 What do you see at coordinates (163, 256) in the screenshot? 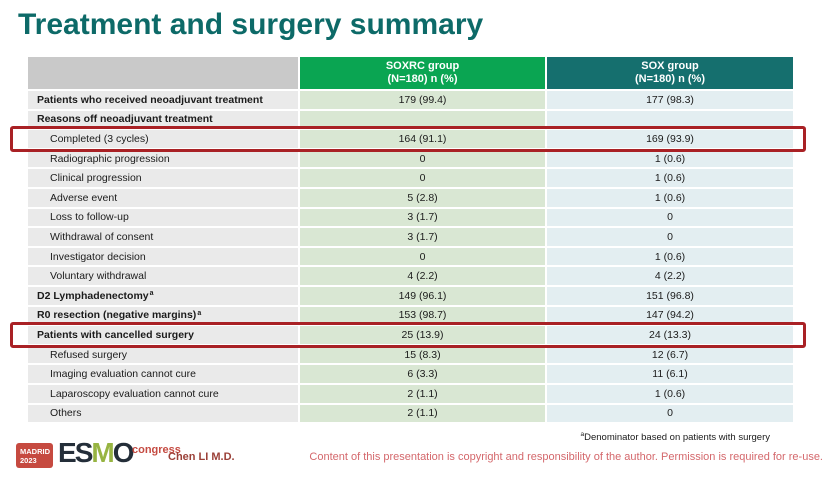
I see `row-label: Investigator decision` at bounding box center [163, 256].